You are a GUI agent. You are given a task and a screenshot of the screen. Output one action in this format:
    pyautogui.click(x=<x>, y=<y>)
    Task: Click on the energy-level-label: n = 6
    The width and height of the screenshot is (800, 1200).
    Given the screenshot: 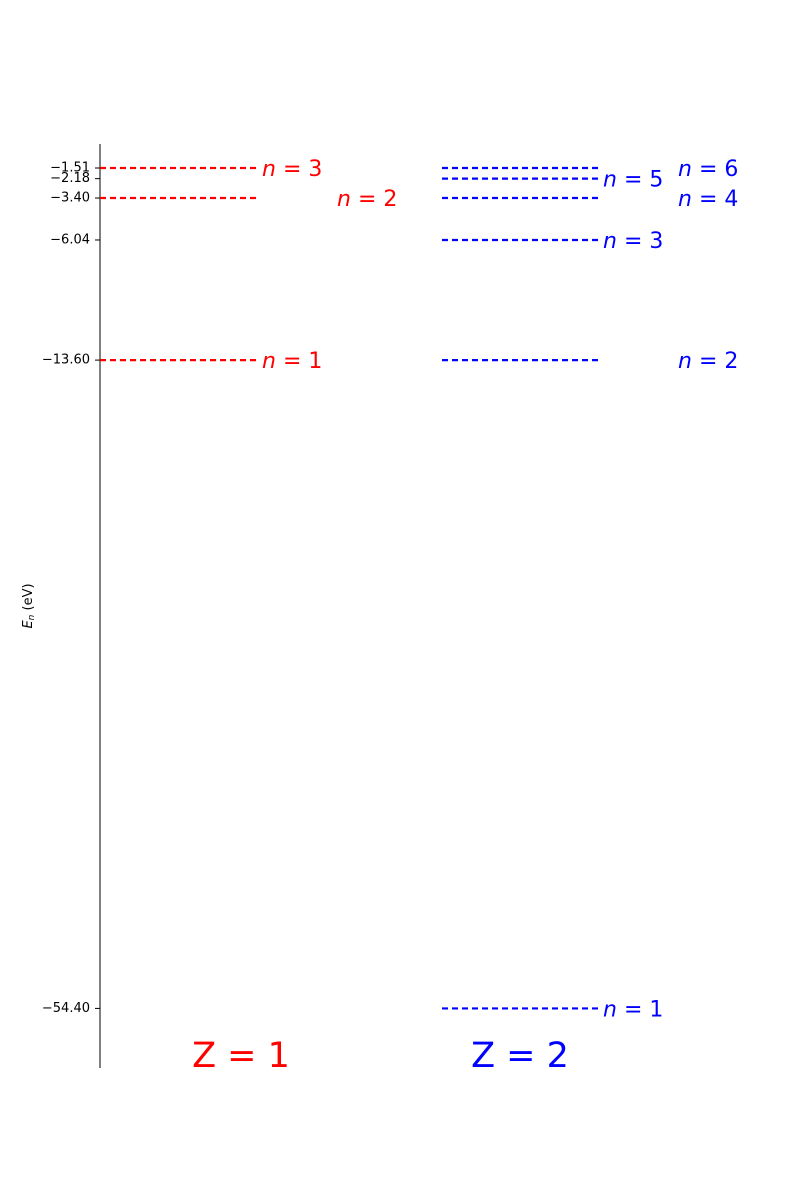 What is the action you would take?
    pyautogui.click(x=708, y=169)
    